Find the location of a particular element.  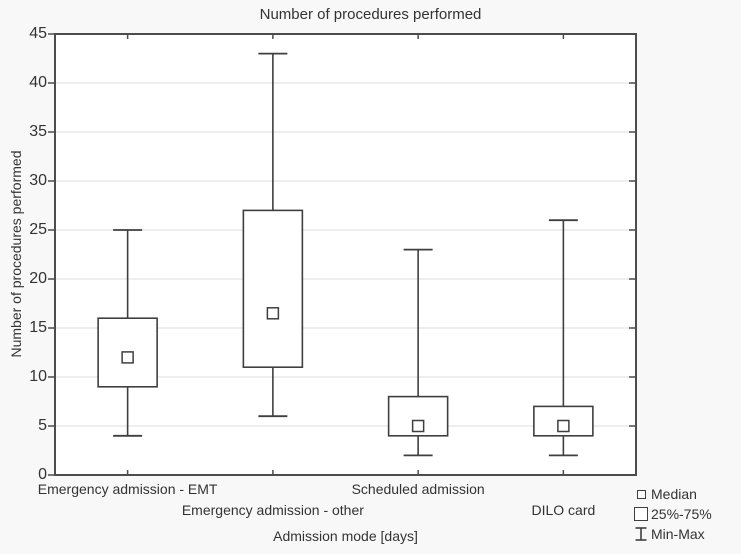

chart-title: Number of procedures performed is located at coordinates (370, 14).